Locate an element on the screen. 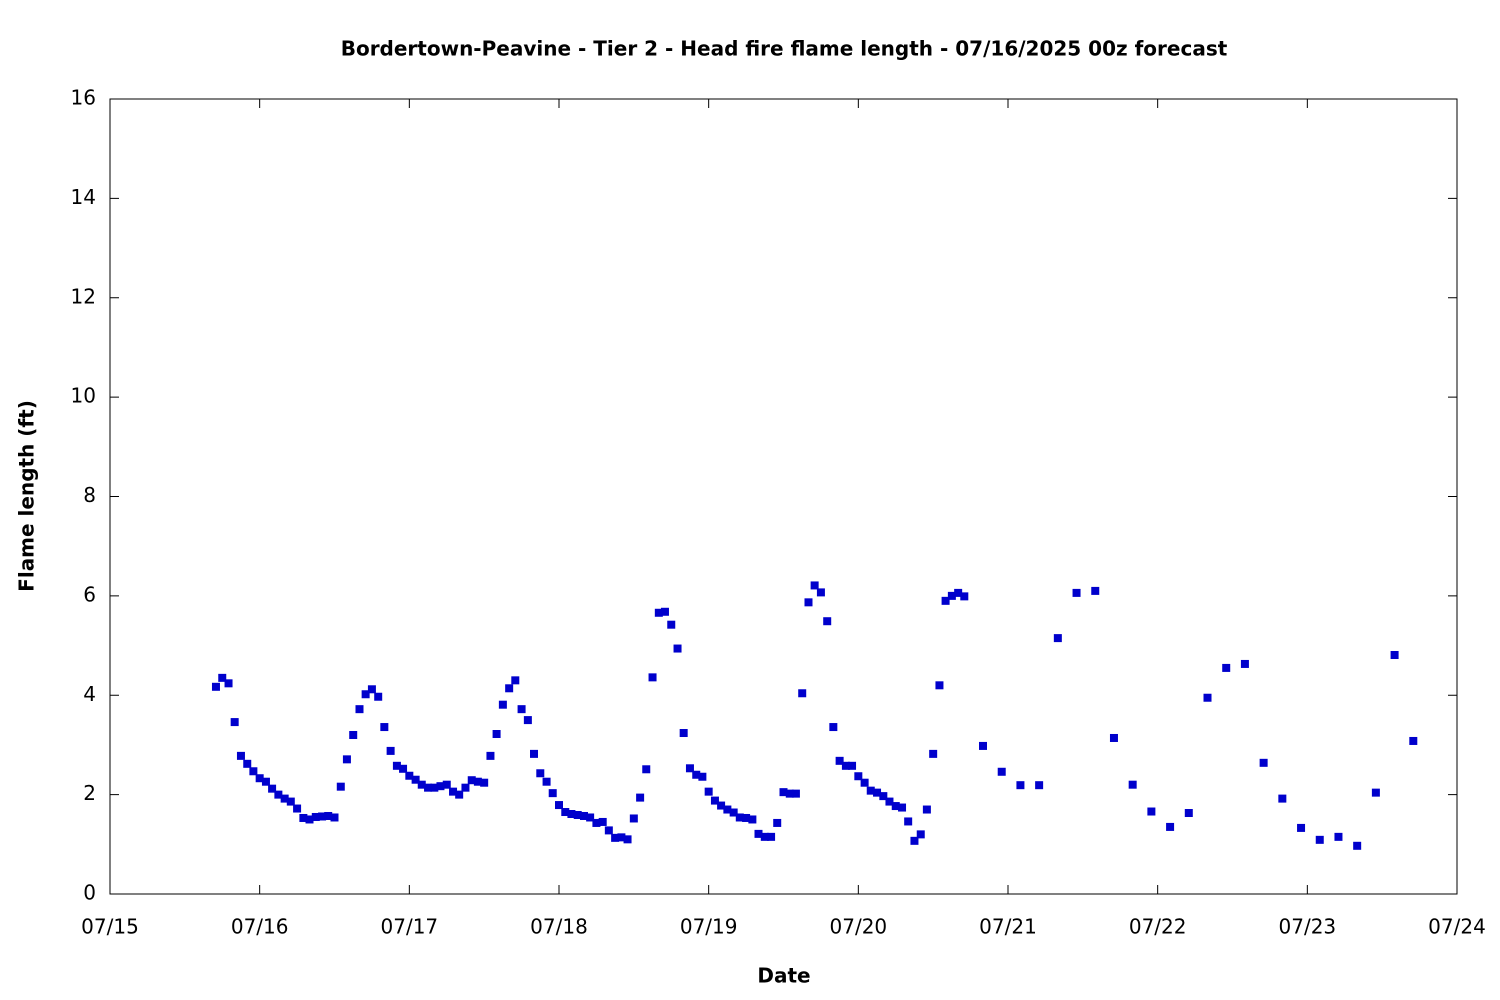 This screenshot has height=1000, width=1500. y-tick-label: 4 is located at coordinates (89, 694).